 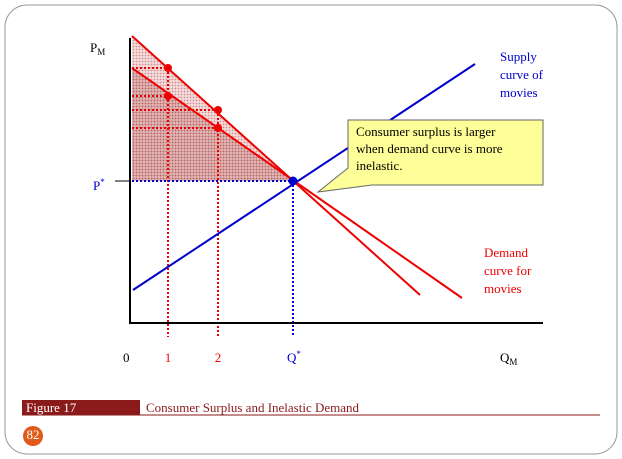 What do you see at coordinates (506, 252) in the screenshot?
I see `svg-text: Demand` at bounding box center [506, 252].